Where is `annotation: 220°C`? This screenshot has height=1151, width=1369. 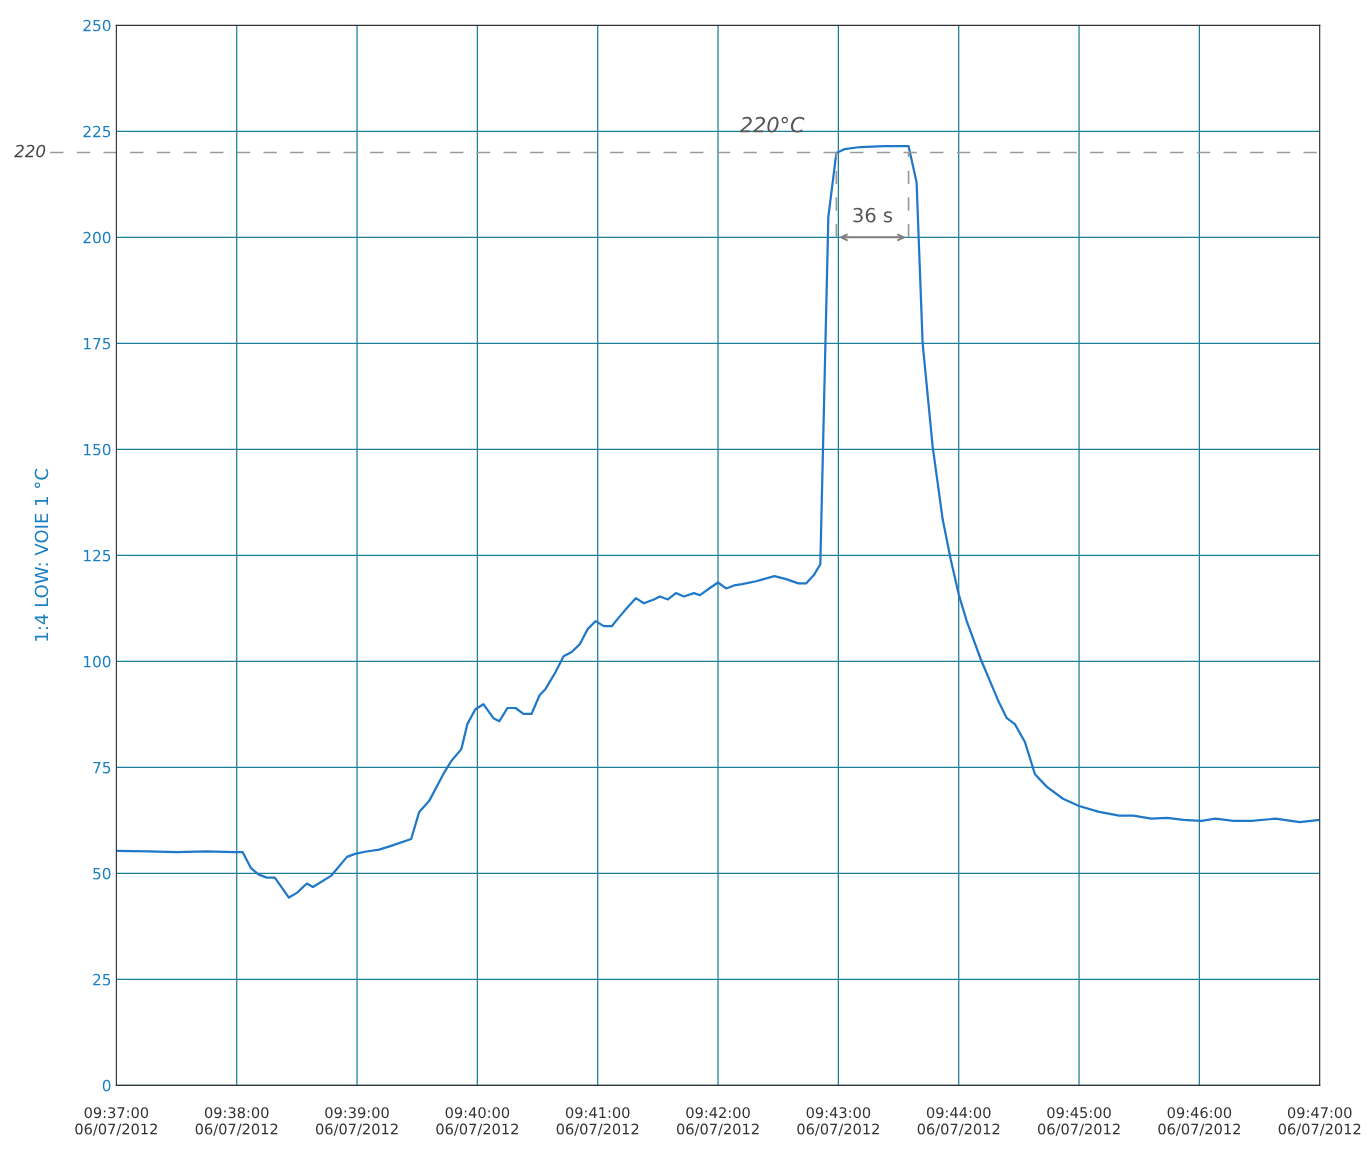
annotation: 220°C is located at coordinates (772, 124).